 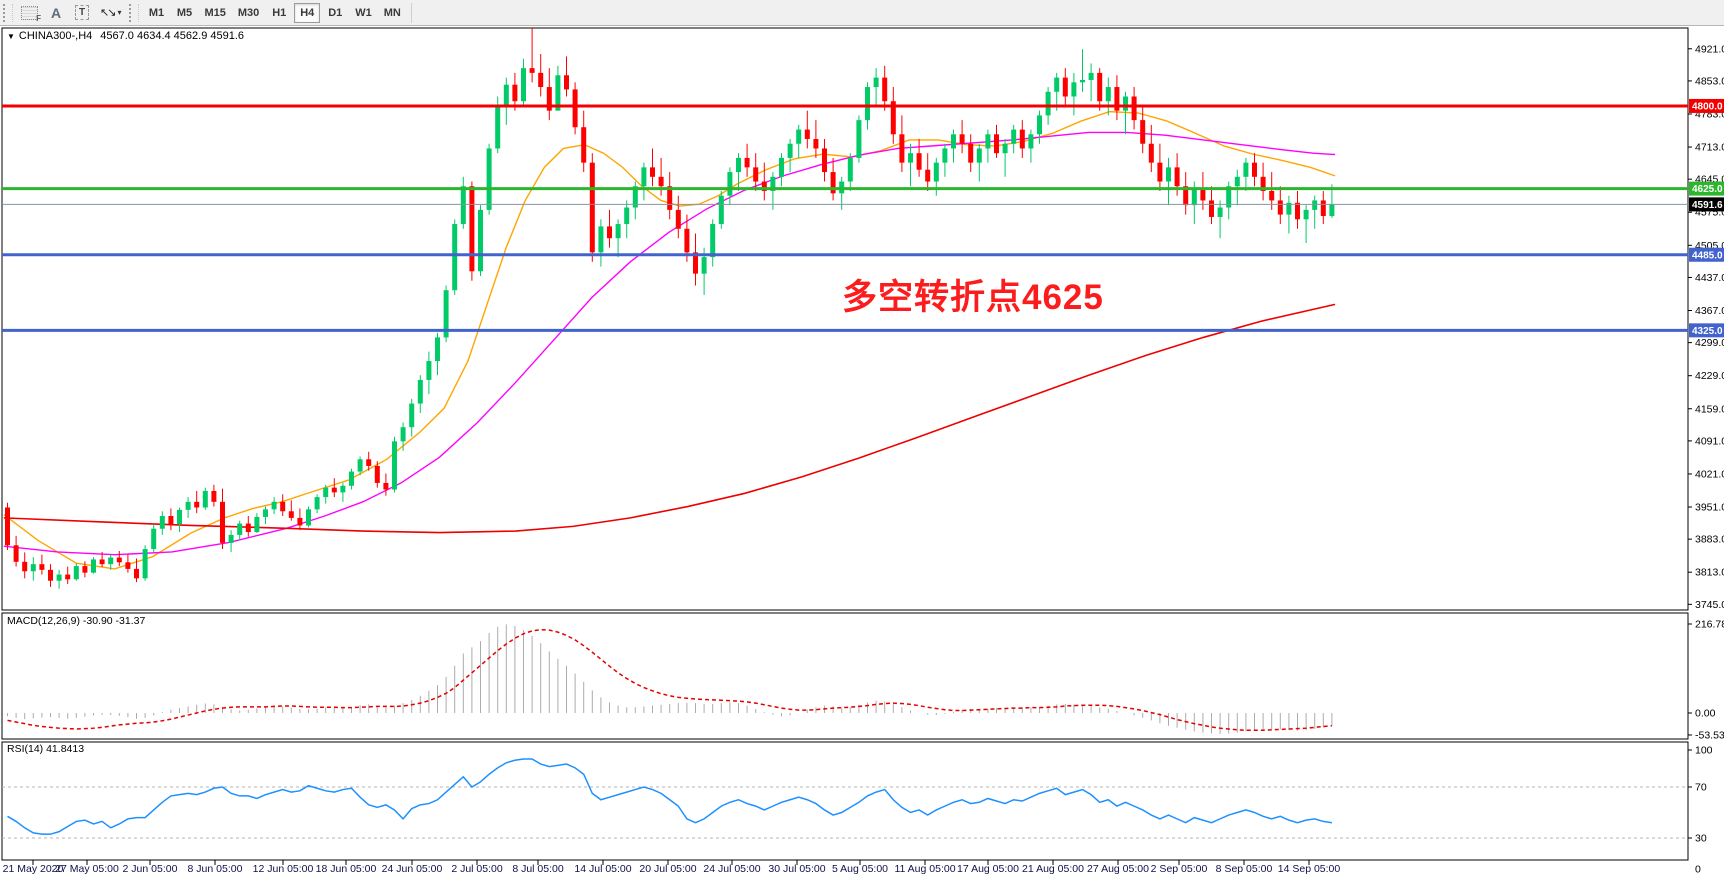 What do you see at coordinates (33, 869) in the screenshot?
I see `time-label: 21 May 2020` at bounding box center [33, 869].